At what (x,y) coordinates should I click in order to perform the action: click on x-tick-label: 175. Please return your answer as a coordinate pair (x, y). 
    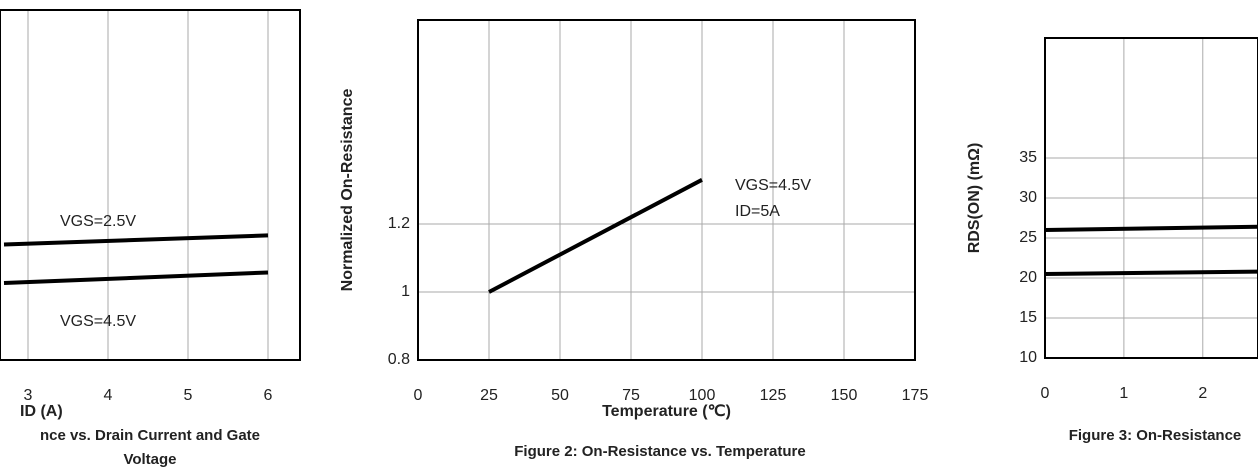
    Looking at the image, I should click on (915, 395).